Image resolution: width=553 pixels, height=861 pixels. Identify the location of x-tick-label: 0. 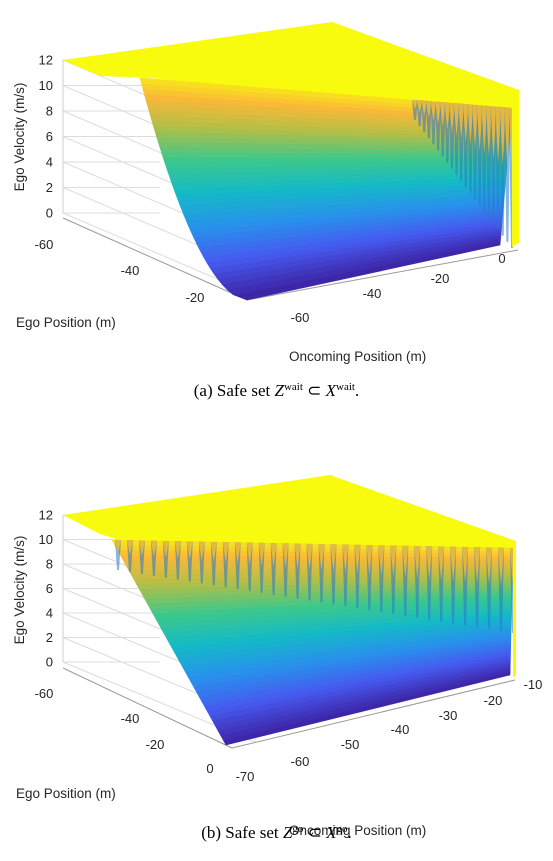
(501, 258).